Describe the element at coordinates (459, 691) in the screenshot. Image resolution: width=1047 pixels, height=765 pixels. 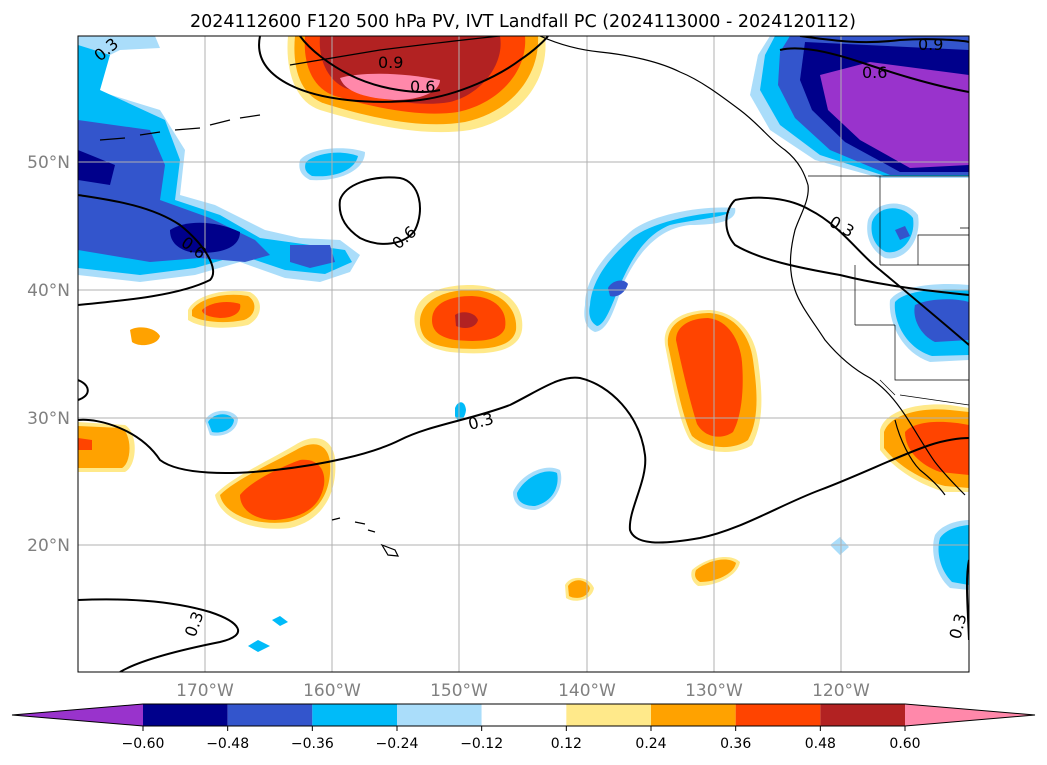
I see `lon-tick-label: 150°W` at that location.